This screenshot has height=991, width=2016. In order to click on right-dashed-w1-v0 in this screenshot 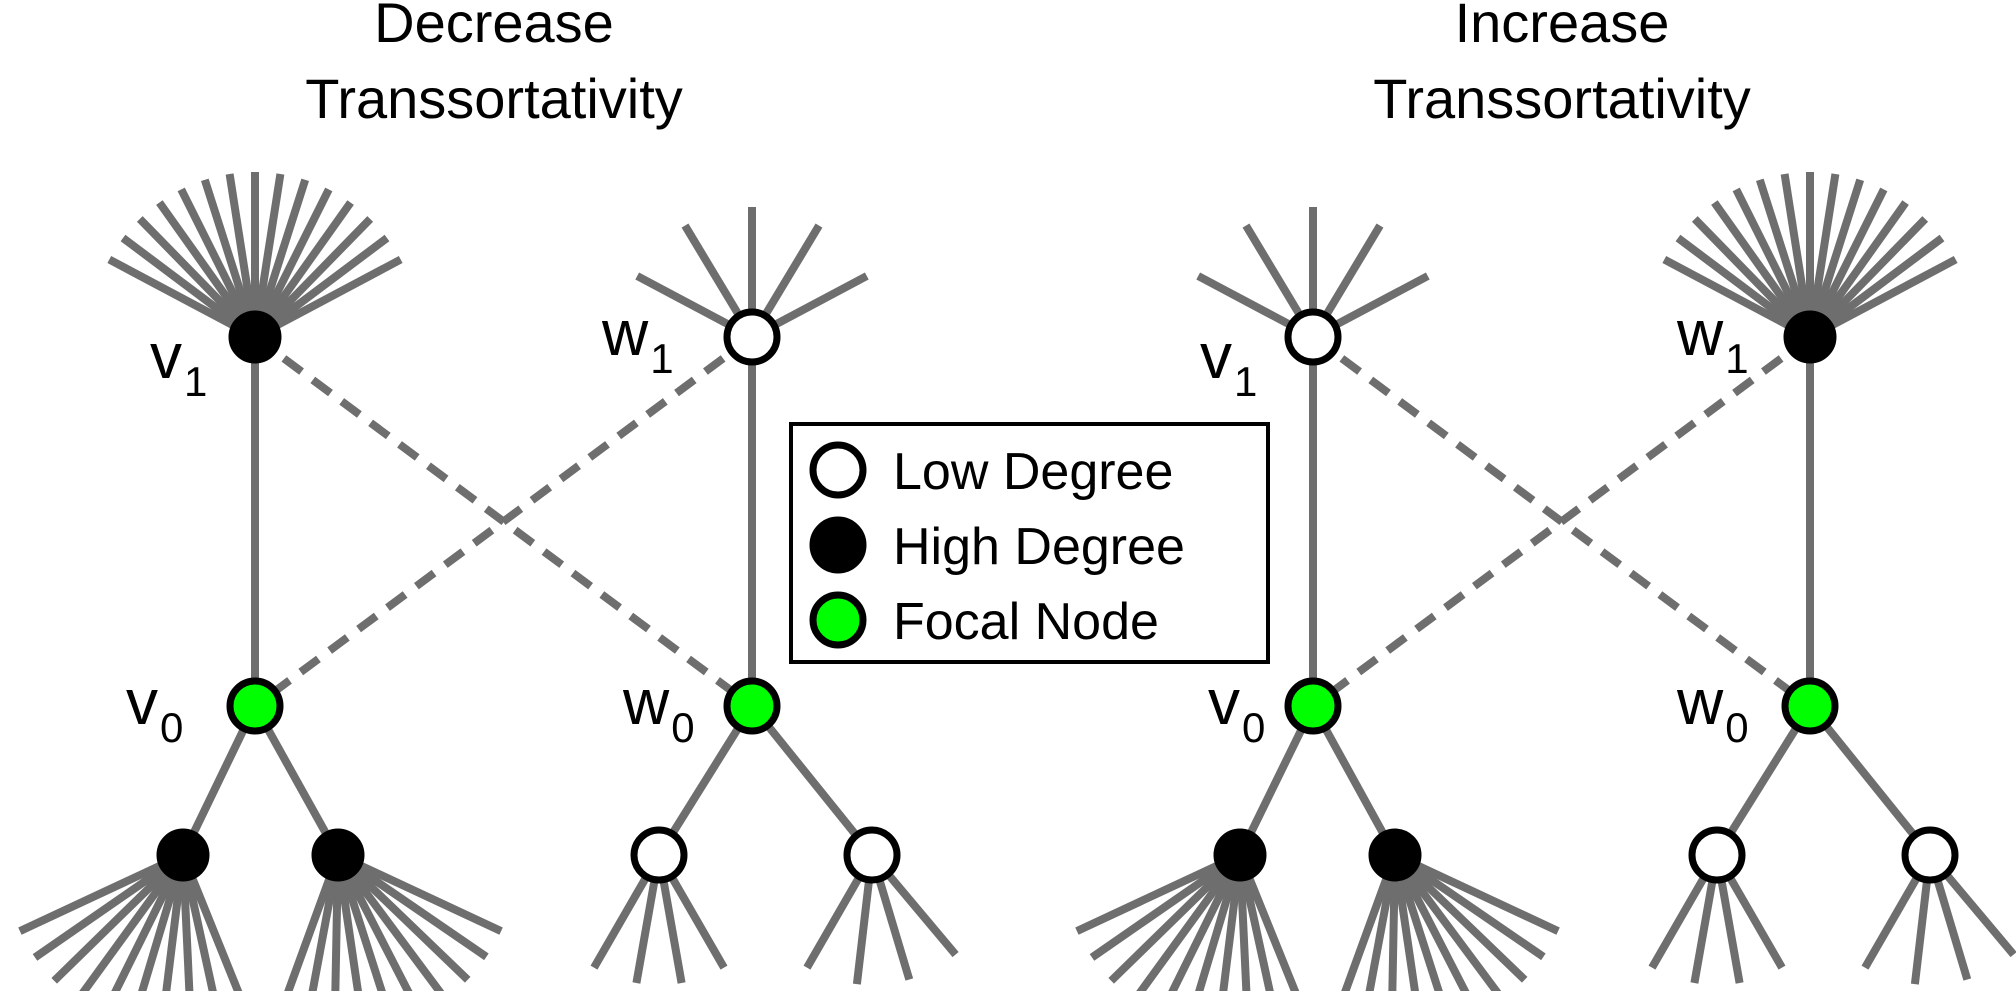, I will do `click(1561, 521)`.